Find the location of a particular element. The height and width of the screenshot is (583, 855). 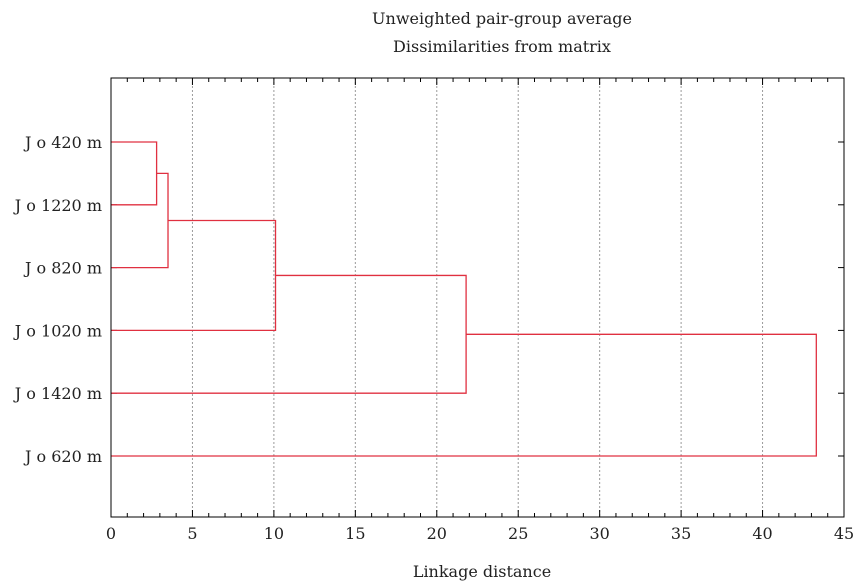

x-tick-label-40: 40 is located at coordinates (762, 533).